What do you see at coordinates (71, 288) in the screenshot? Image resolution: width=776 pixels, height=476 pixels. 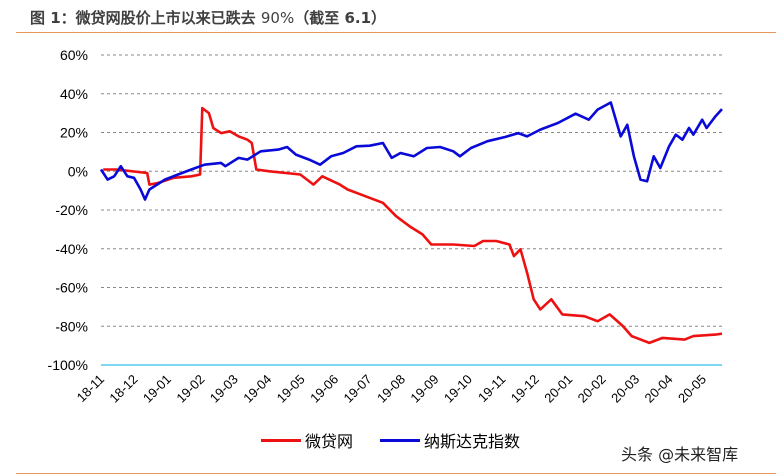 I see `y-tick-label: -60%` at bounding box center [71, 288].